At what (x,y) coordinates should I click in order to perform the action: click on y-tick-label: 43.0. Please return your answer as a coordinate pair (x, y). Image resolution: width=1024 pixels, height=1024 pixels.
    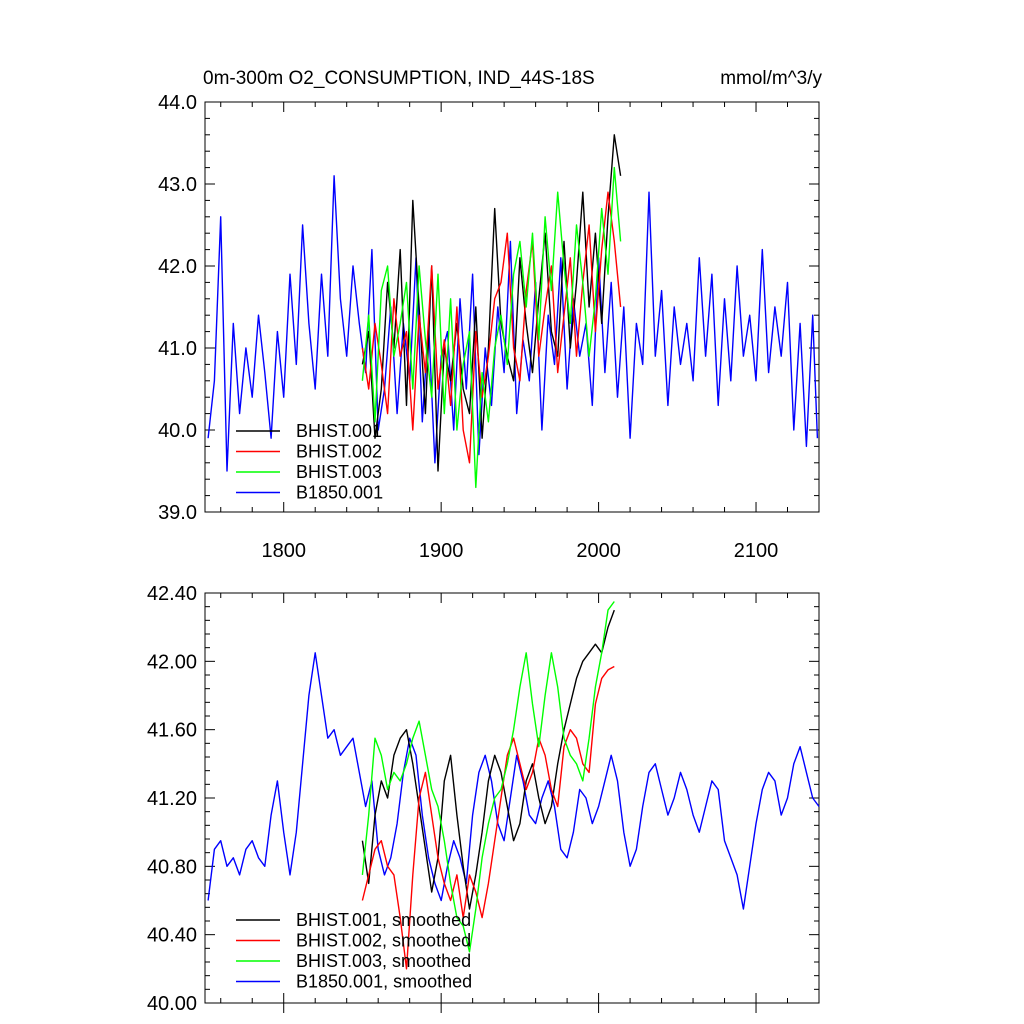
    Looking at the image, I should click on (177, 185).